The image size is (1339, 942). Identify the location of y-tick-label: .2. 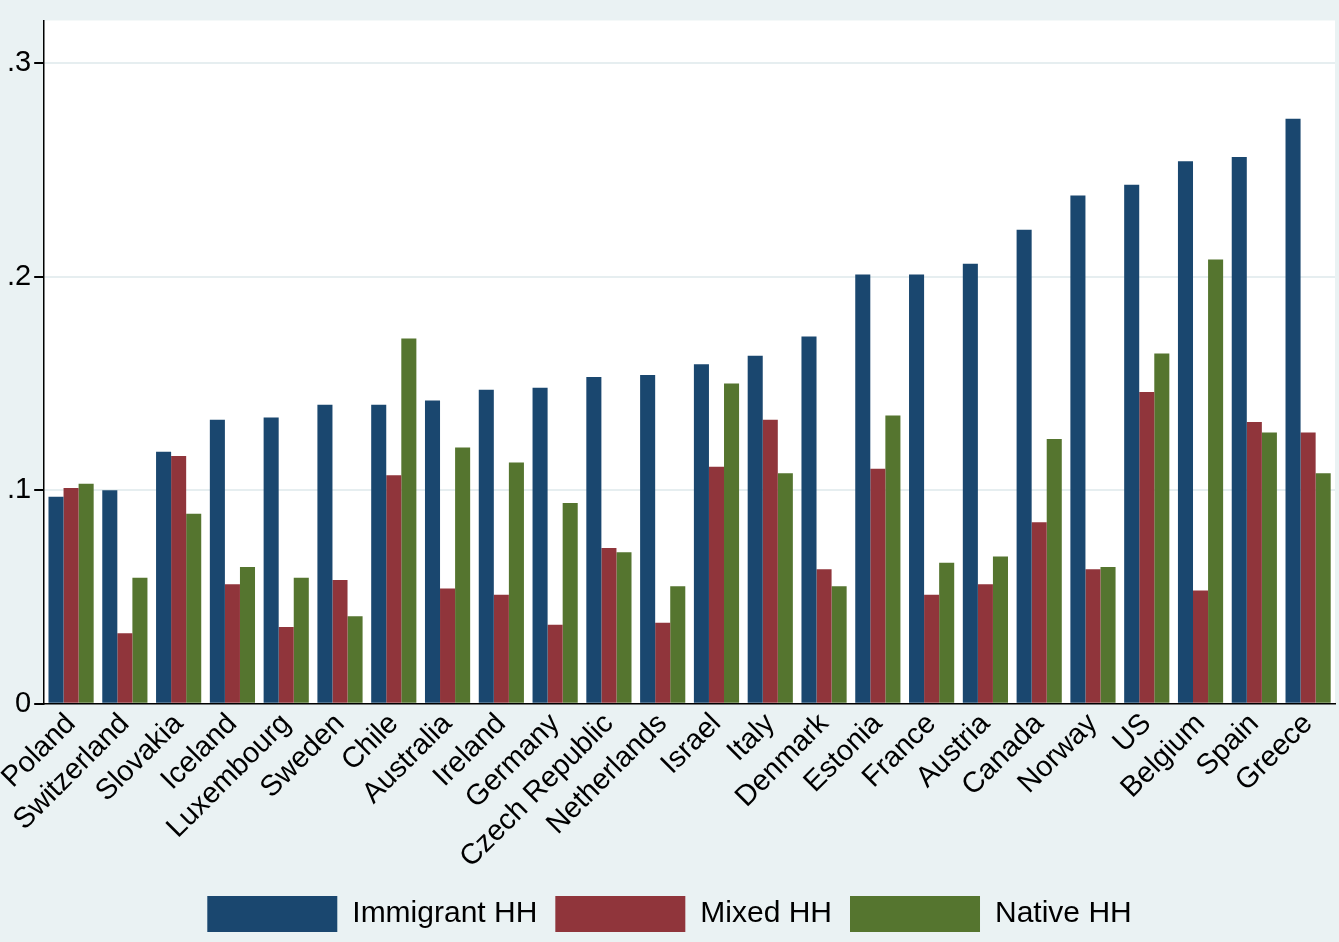
(19, 274).